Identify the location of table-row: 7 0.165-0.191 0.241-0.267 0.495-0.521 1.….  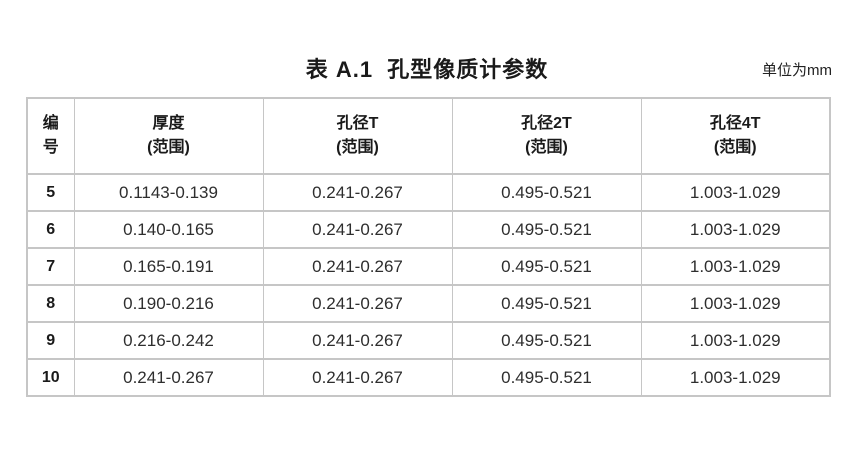
(428, 266).